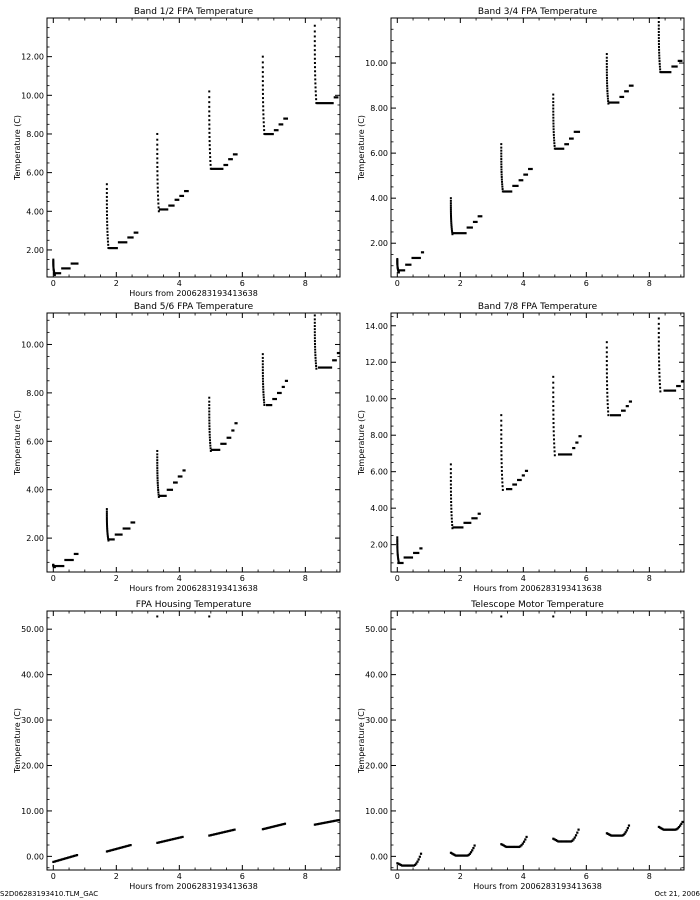 This screenshot has width=700, height=900. I want to click on motor-data-points, so click(540, 741).